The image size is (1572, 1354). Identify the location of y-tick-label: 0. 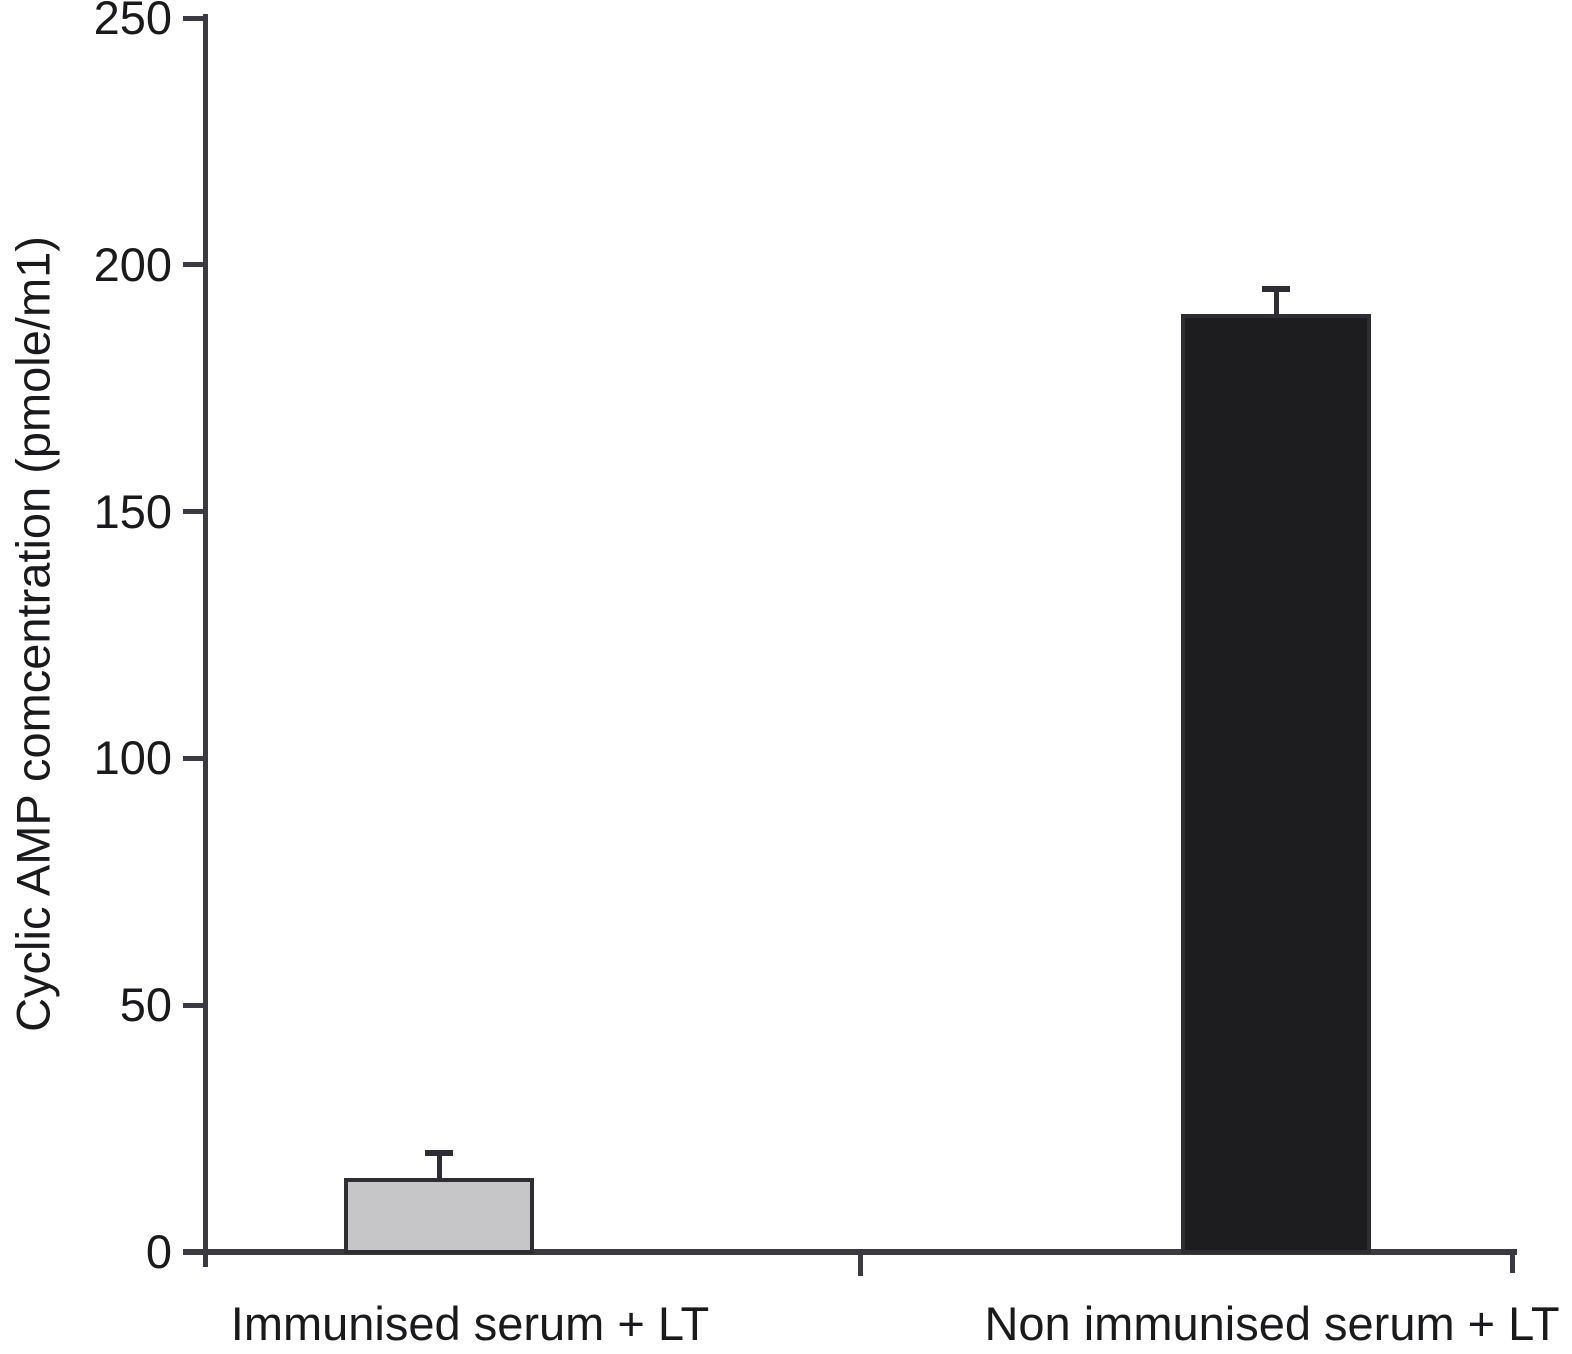
(158, 1251).